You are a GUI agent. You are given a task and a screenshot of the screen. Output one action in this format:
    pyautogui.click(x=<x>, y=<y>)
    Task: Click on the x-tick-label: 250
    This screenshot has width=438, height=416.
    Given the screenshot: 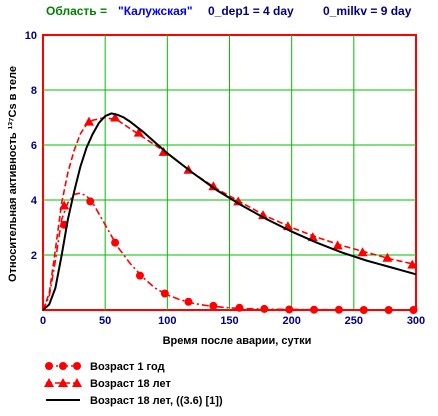 What is the action you would take?
    pyautogui.click(x=354, y=321)
    